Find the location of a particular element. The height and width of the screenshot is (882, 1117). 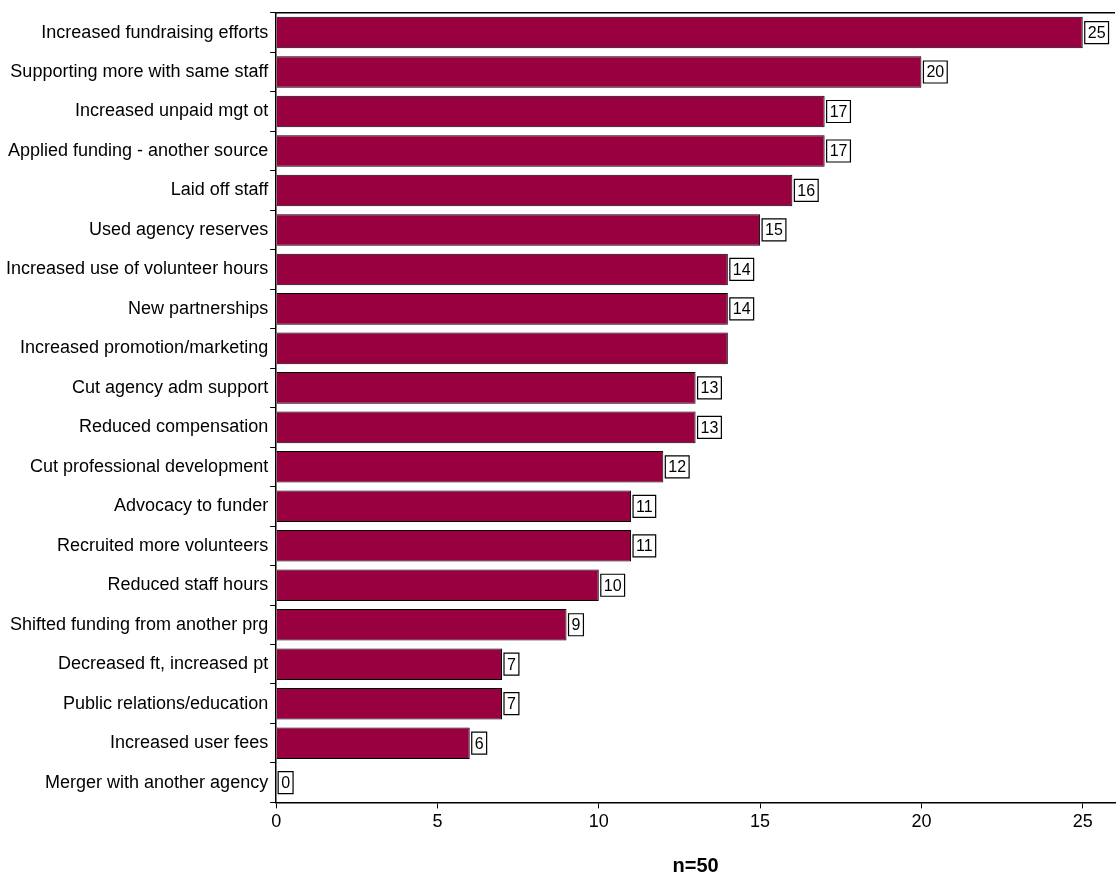

data-label: 10 is located at coordinates (612, 585).